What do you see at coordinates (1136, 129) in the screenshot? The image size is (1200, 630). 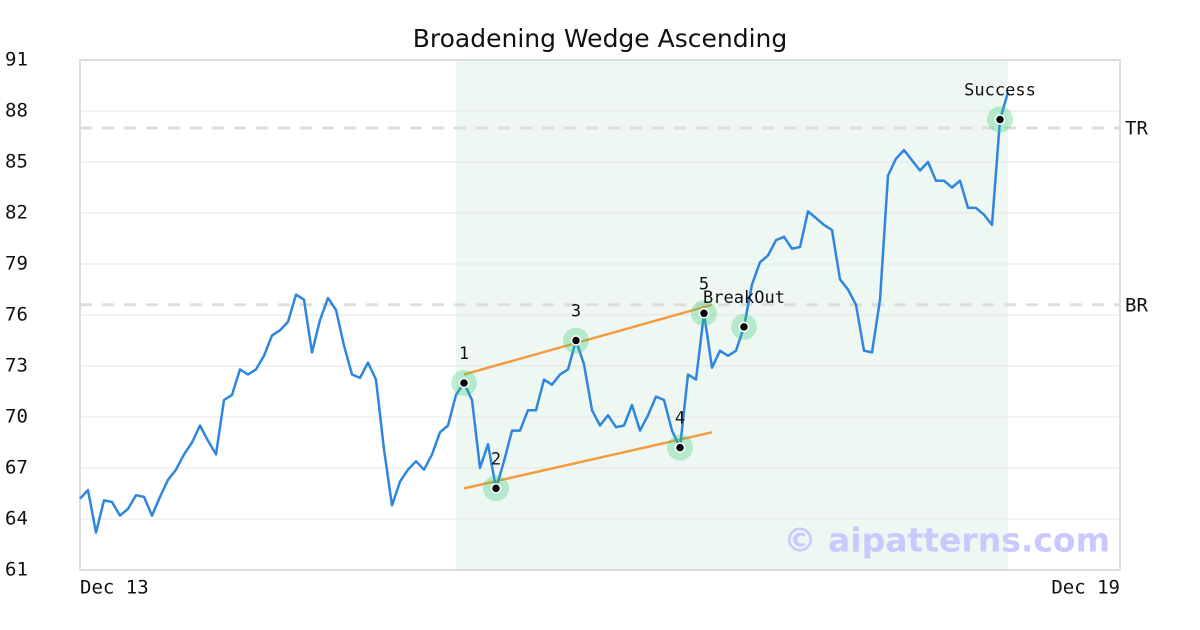 I see `level-label: TR` at bounding box center [1136, 129].